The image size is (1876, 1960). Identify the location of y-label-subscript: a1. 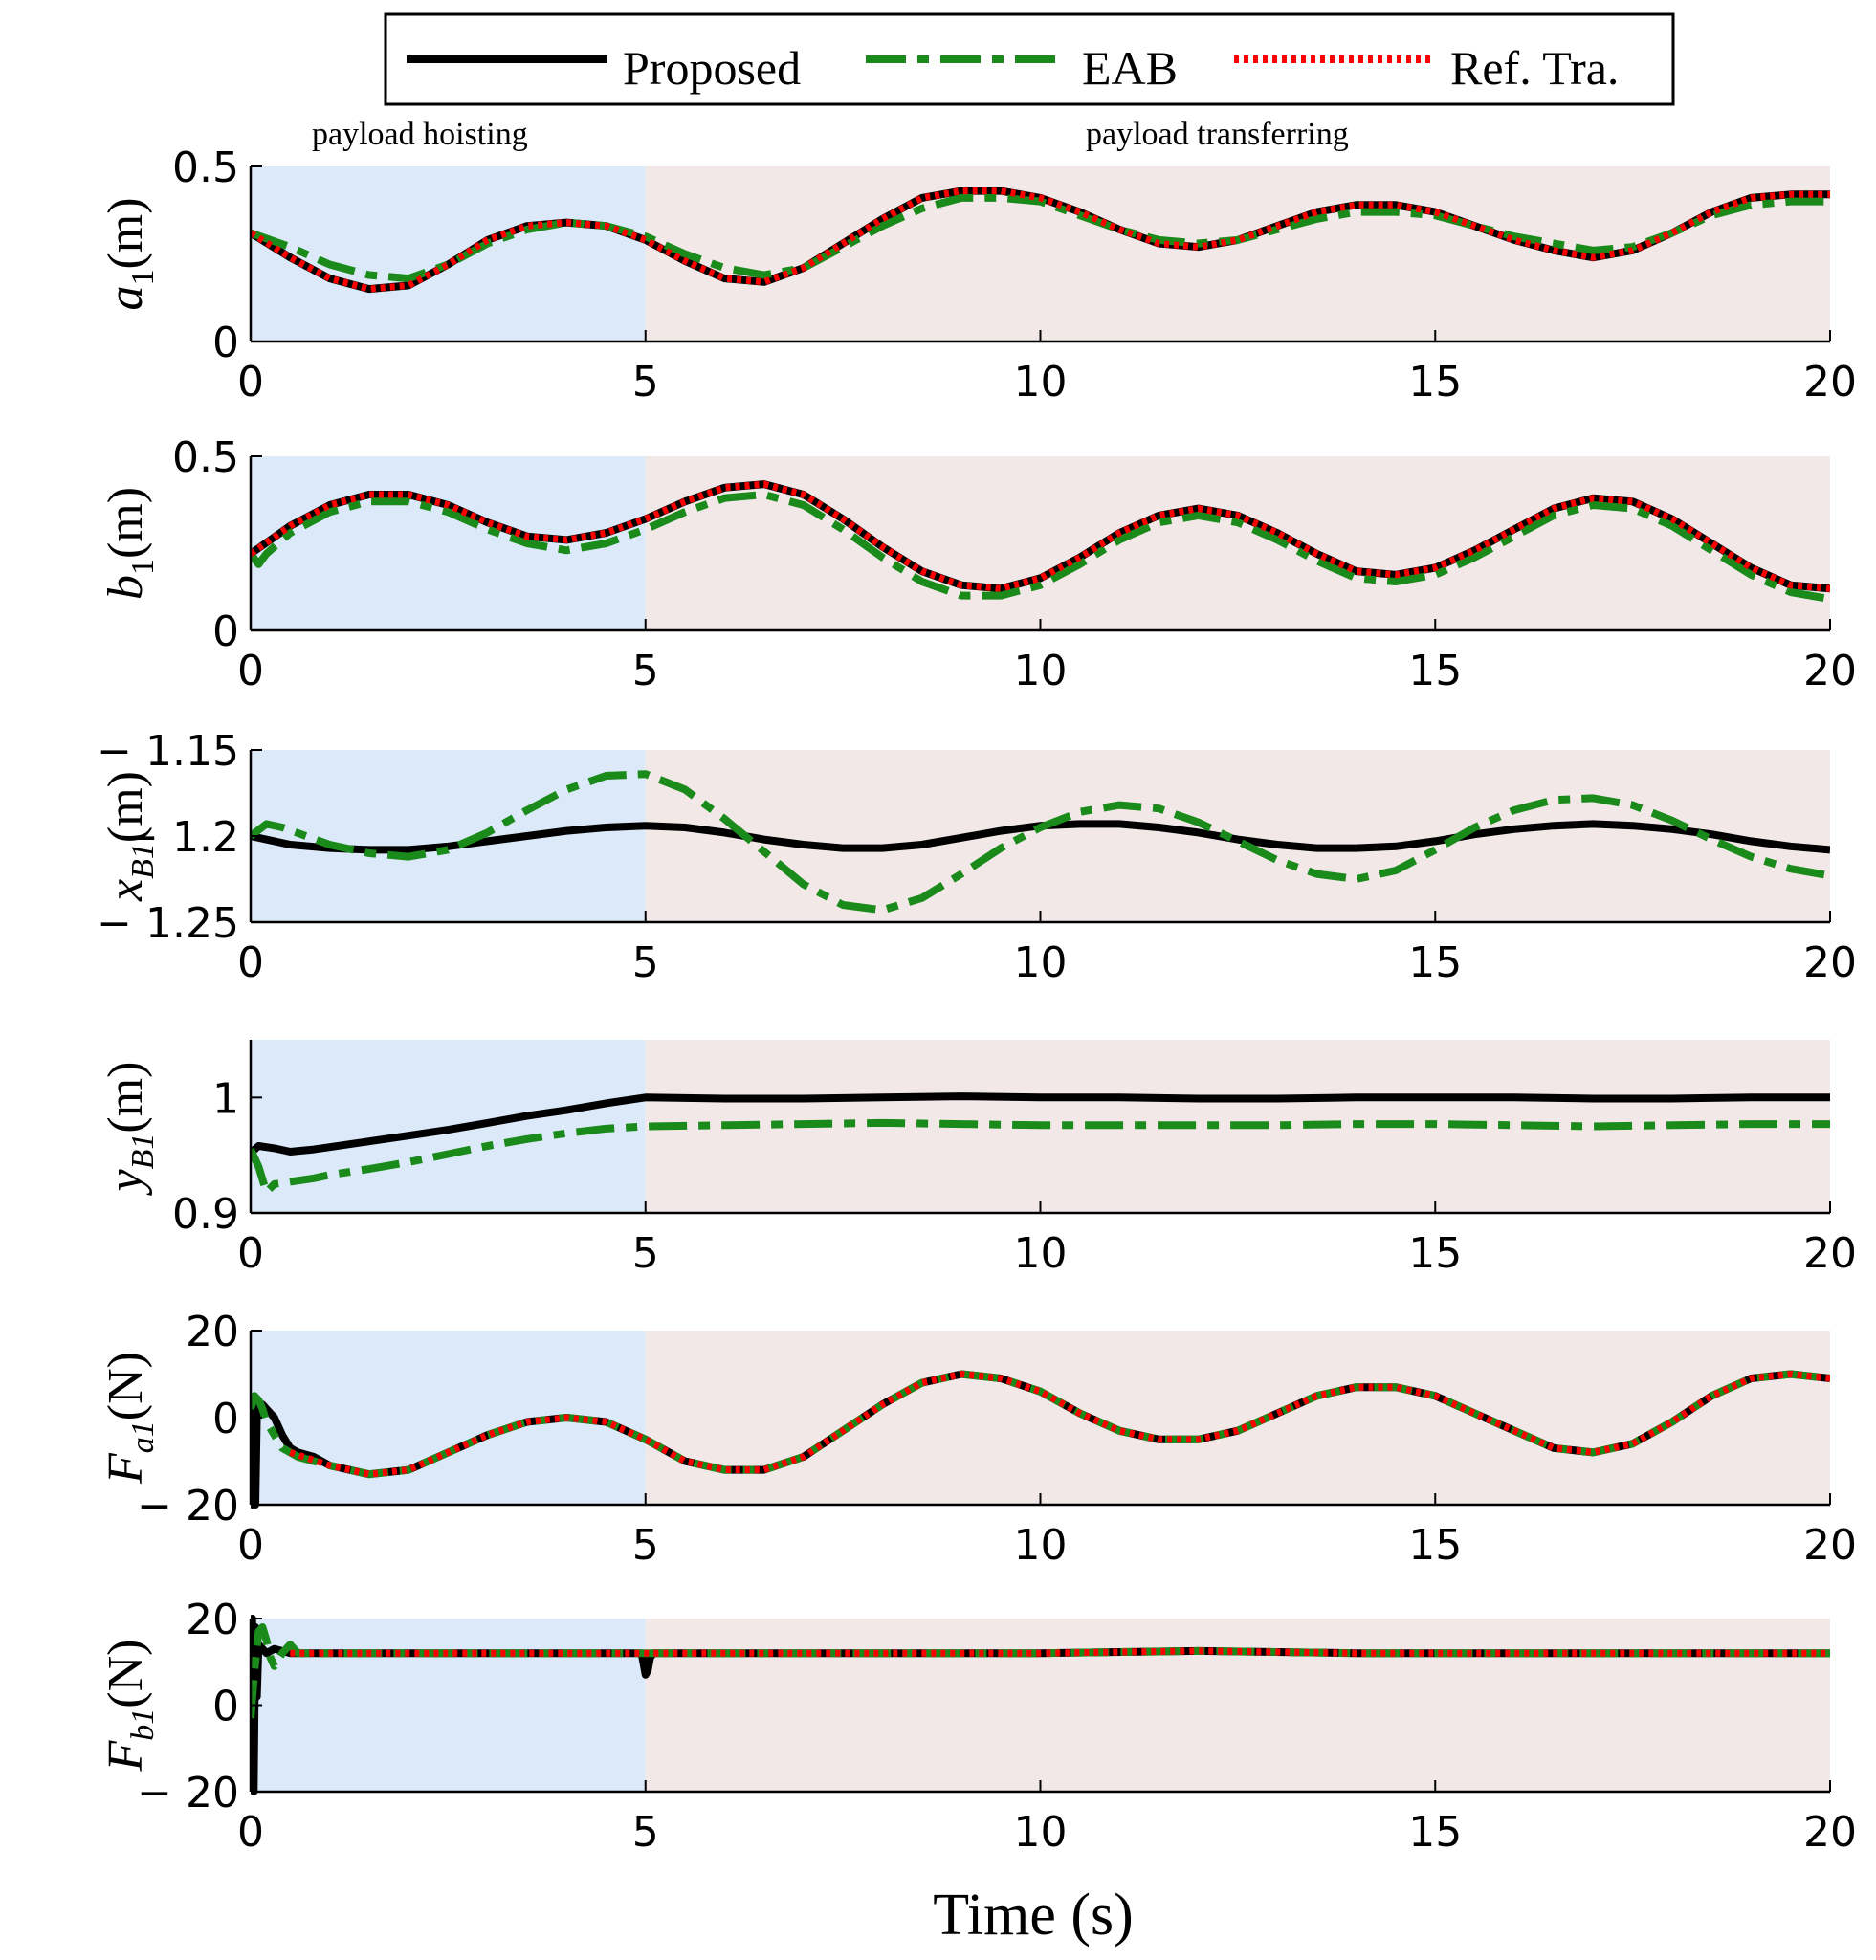
(143, 1436).